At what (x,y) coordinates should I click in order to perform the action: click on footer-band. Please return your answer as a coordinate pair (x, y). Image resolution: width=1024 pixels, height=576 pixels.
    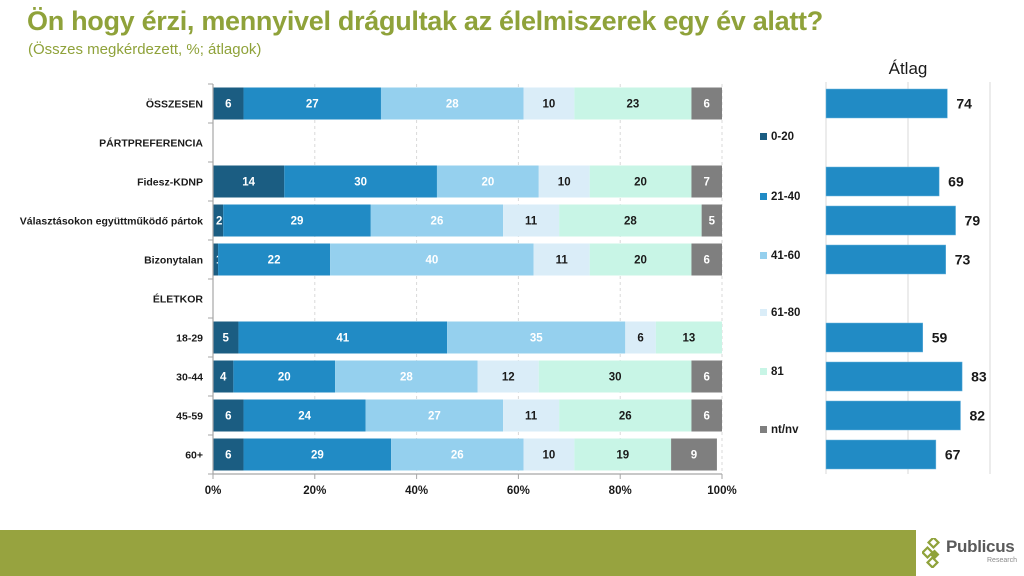
    Looking at the image, I should click on (458, 553).